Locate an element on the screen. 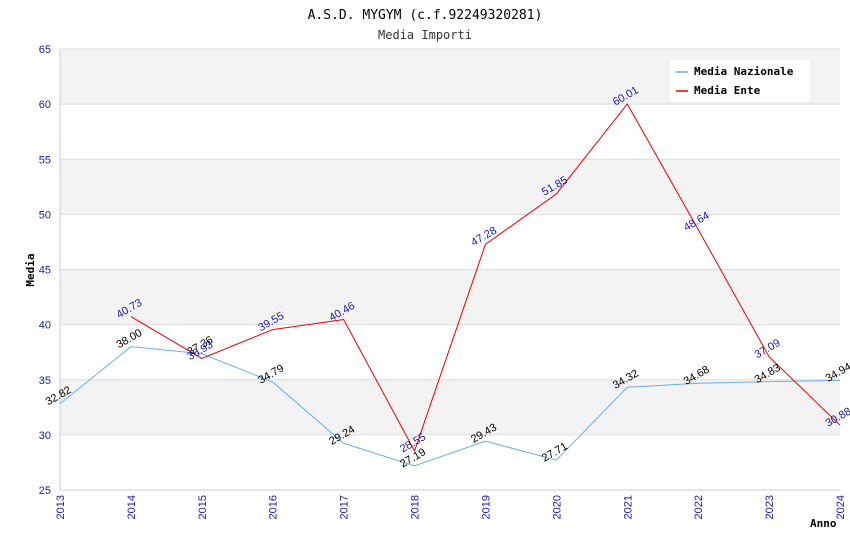 This screenshot has height=550, width=850. x-tick-label: 2017 is located at coordinates (345, 507).